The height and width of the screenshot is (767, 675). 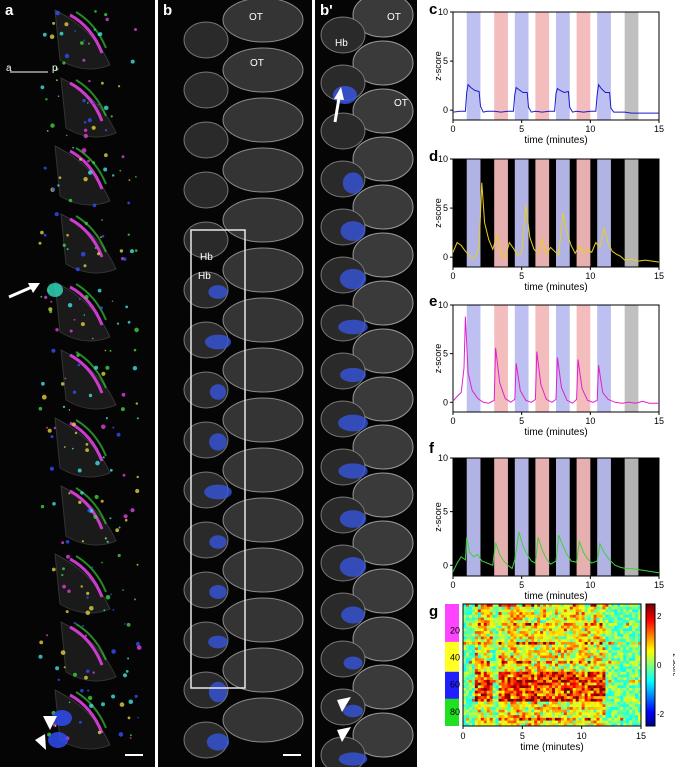 I want to click on heatmap-cells, so click(x=552, y=665).